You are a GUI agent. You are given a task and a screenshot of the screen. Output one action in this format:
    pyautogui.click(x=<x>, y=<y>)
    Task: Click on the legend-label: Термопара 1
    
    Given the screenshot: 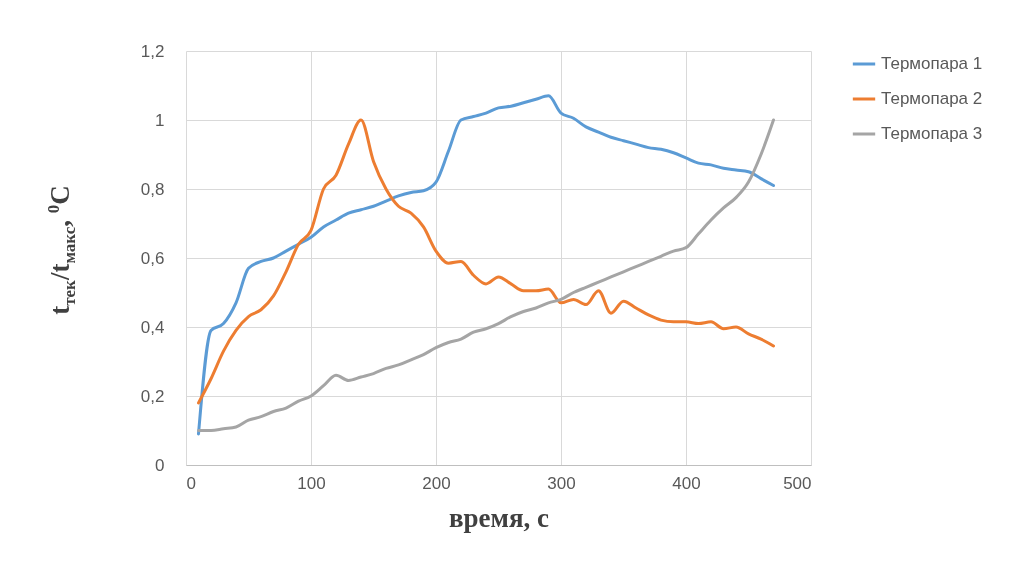 What is the action you would take?
    pyautogui.click(x=932, y=63)
    